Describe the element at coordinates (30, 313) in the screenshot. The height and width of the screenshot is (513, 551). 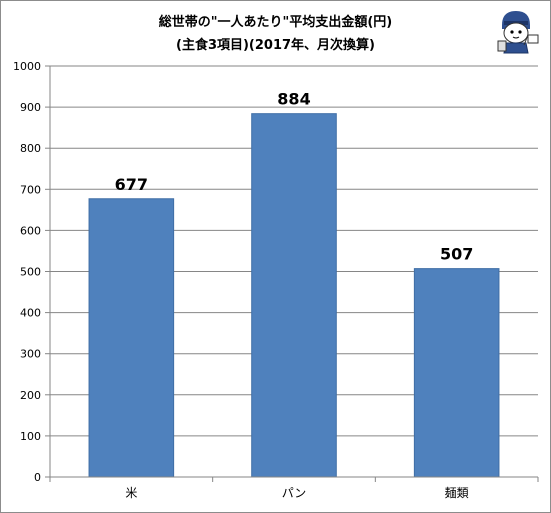
I see `y-tick-label: 400` at that location.